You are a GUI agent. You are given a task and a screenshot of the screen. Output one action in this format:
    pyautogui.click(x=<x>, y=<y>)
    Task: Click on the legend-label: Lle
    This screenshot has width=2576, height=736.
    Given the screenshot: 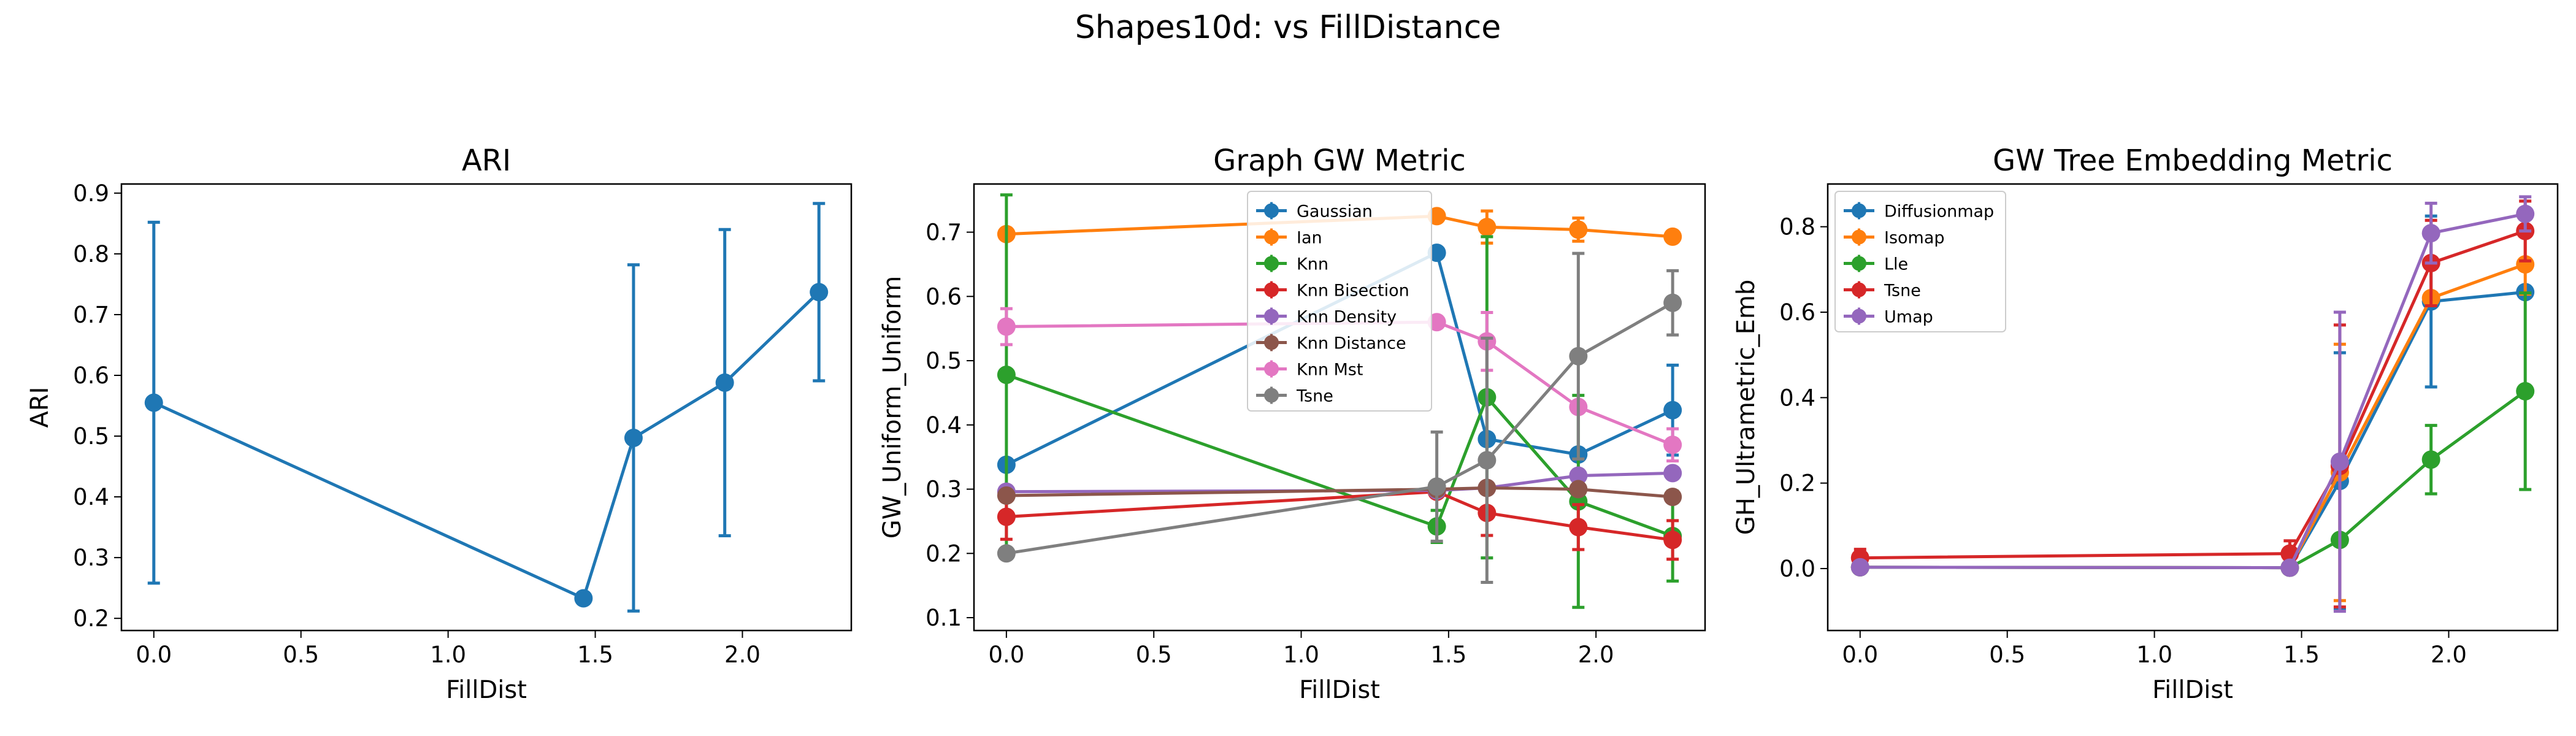 What is the action you would take?
    pyautogui.click(x=1896, y=264)
    